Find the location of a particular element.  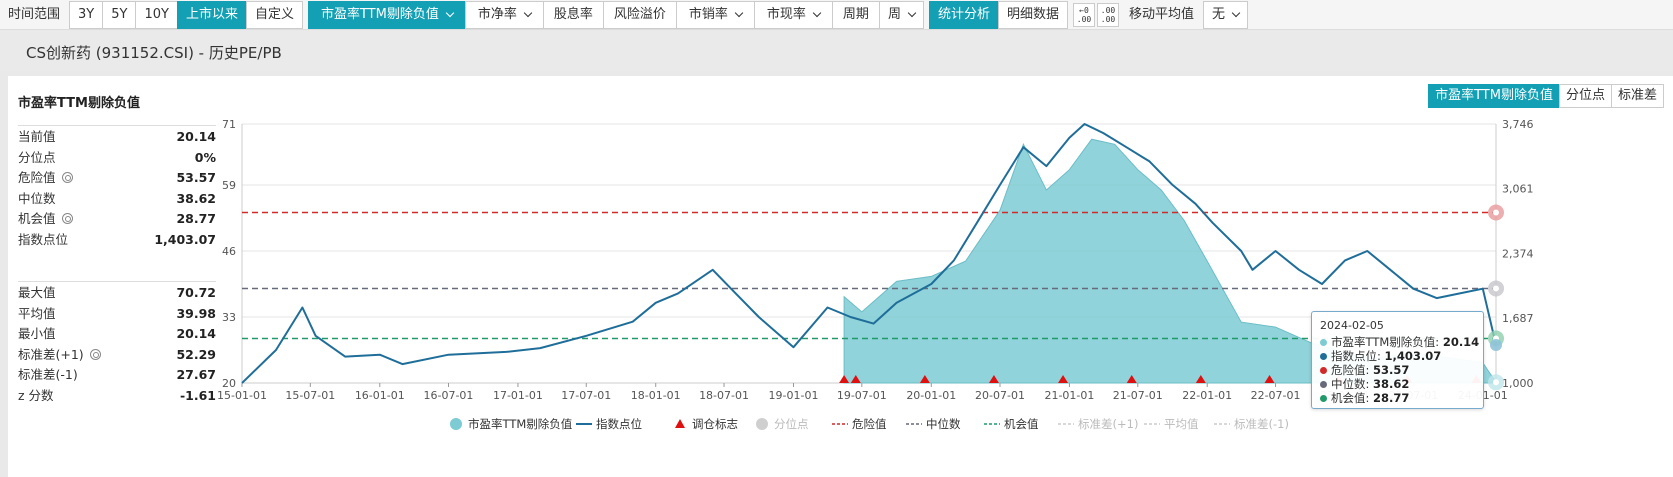

stat-value: 70.72 is located at coordinates (196, 292).